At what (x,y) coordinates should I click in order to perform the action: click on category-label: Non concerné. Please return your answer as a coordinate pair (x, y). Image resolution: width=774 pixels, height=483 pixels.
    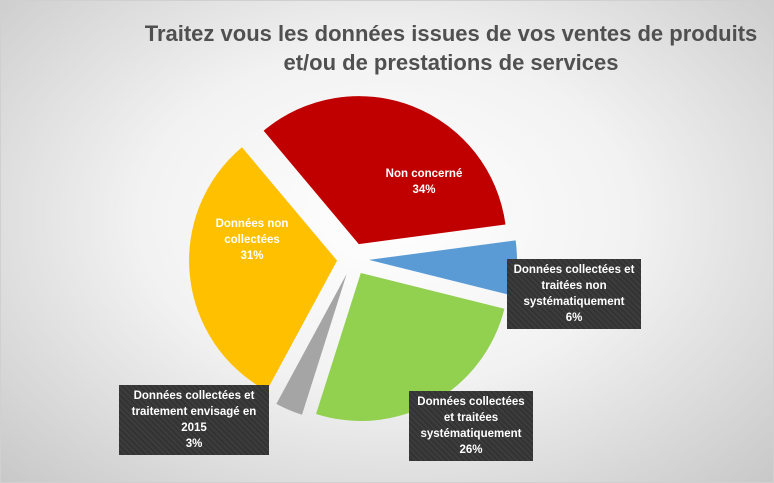
    Looking at the image, I should click on (424, 174).